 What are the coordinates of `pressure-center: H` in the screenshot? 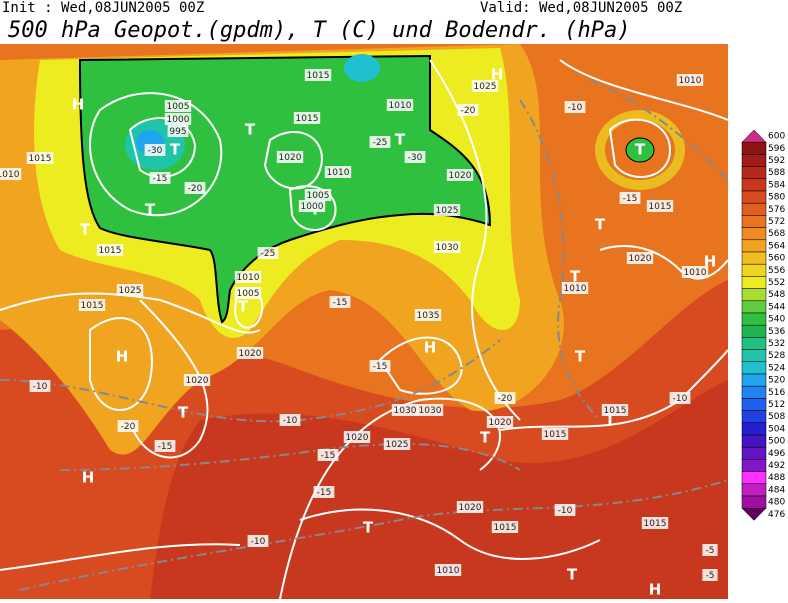 It's located at (497, 75).